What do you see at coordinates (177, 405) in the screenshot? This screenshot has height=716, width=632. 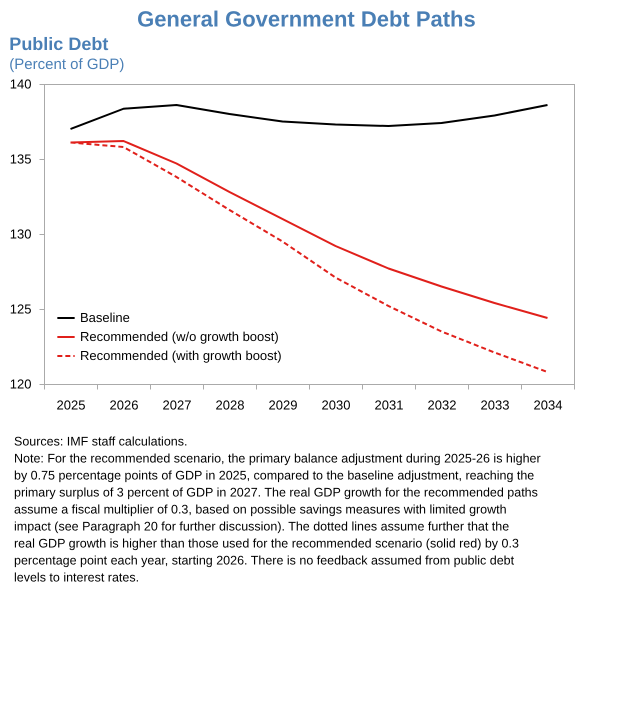 I see `x-tick-label: 2027` at bounding box center [177, 405].